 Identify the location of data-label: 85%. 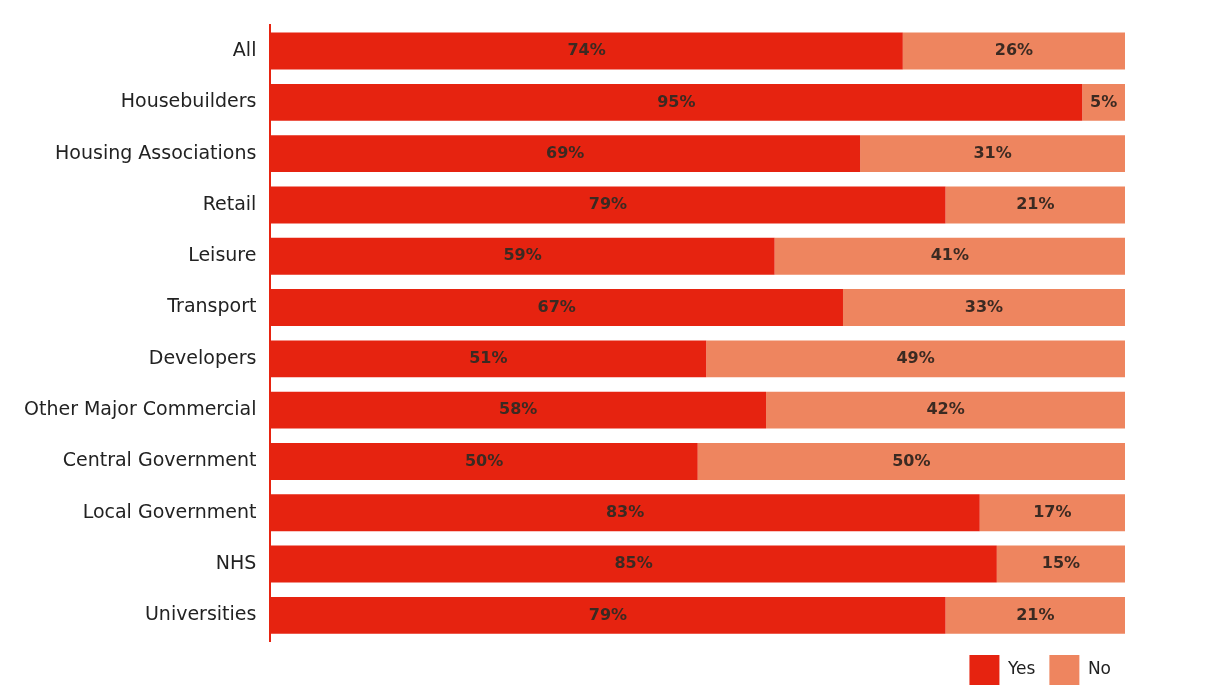
(633, 563).